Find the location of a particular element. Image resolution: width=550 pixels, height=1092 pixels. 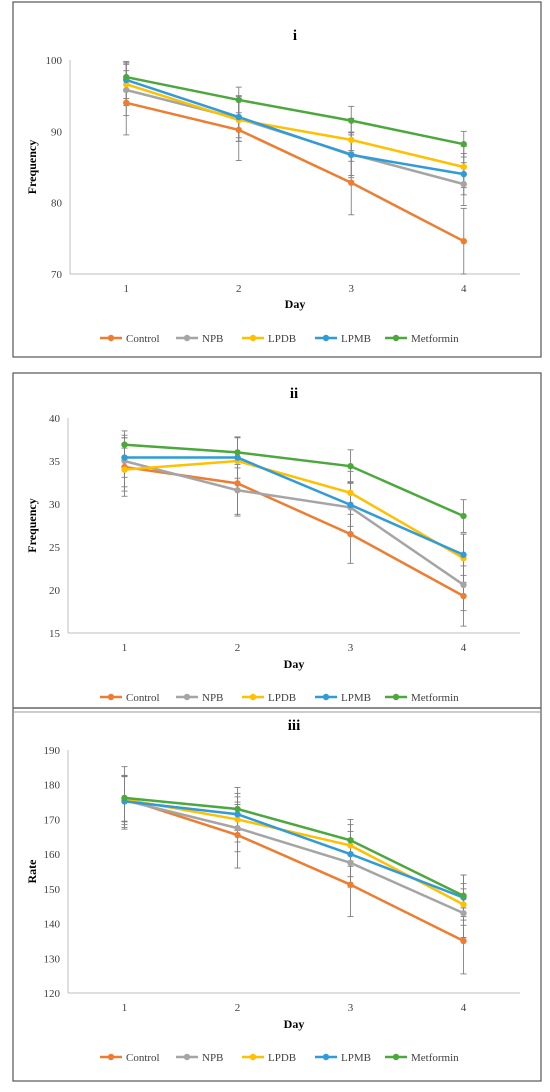

y-tick-label: 120 is located at coordinates (52, 994).